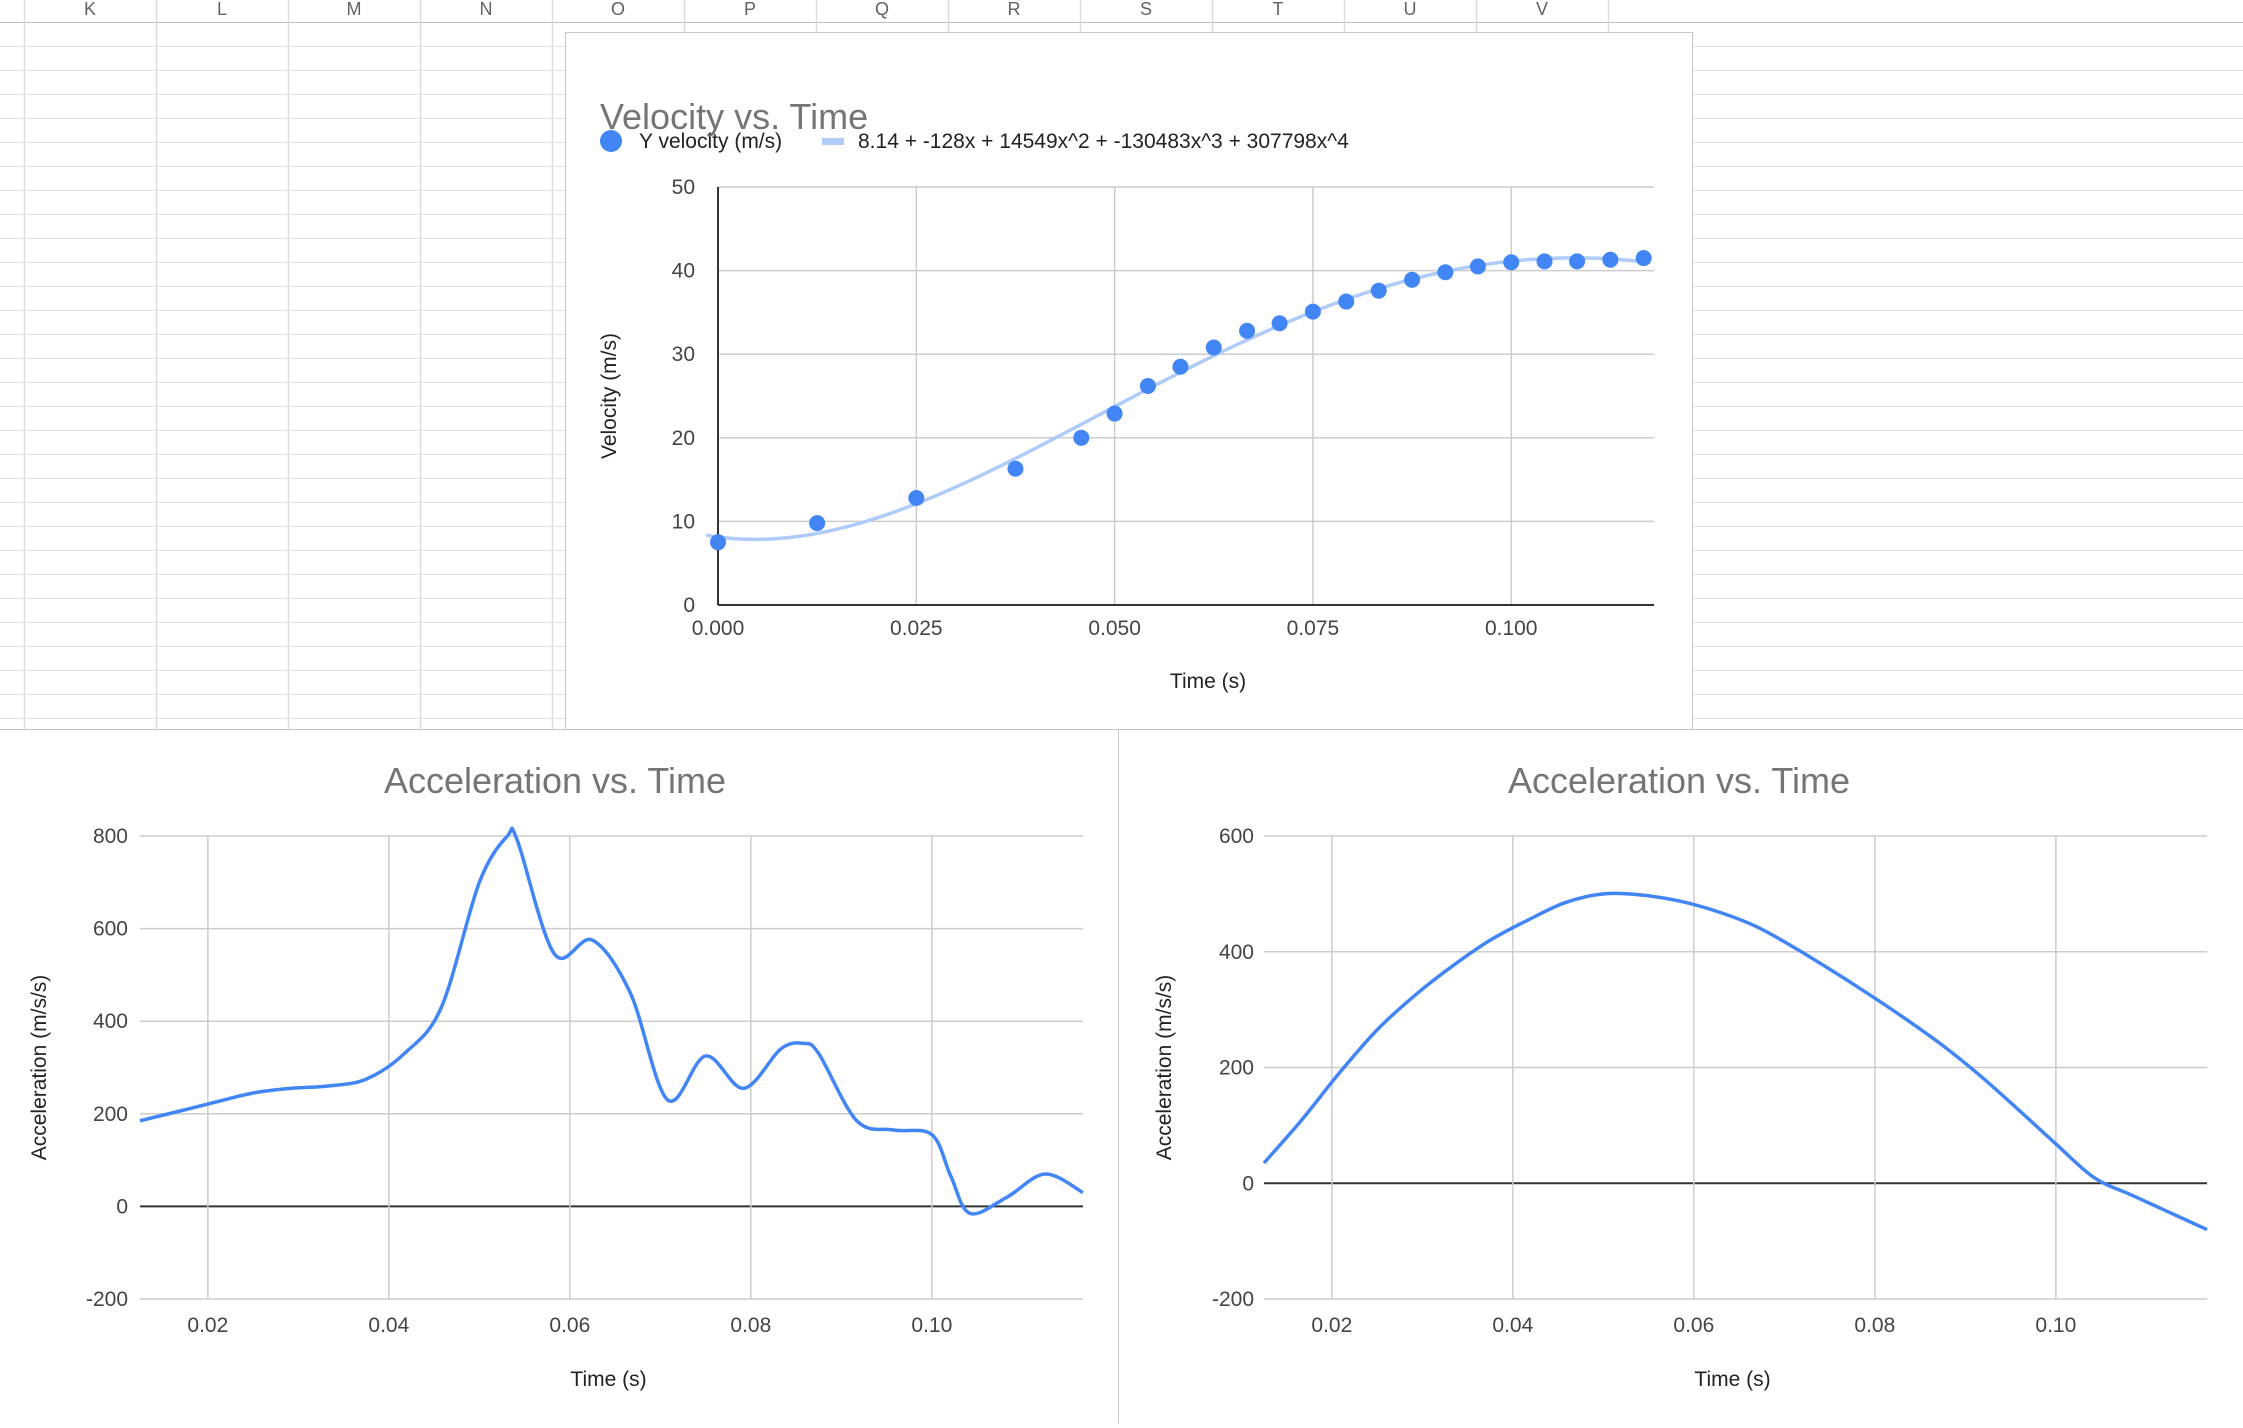 This screenshot has width=2243, height=1428. I want to click on column-header-T: T, so click(1278, 9).